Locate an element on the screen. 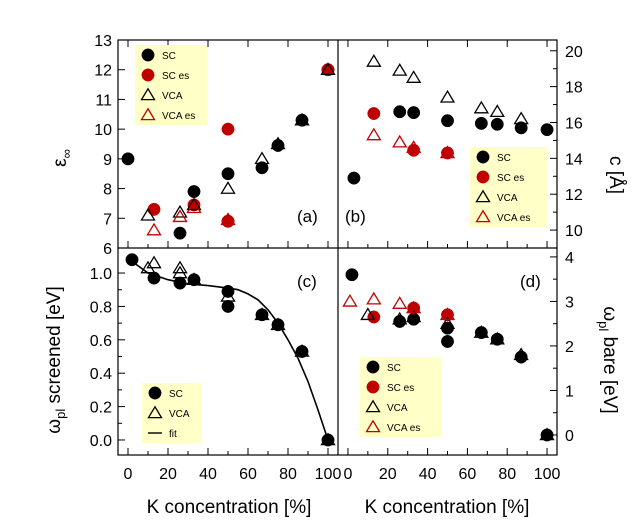 The width and height of the screenshot is (640, 530). y-tick-label: 14 is located at coordinates (574, 159).